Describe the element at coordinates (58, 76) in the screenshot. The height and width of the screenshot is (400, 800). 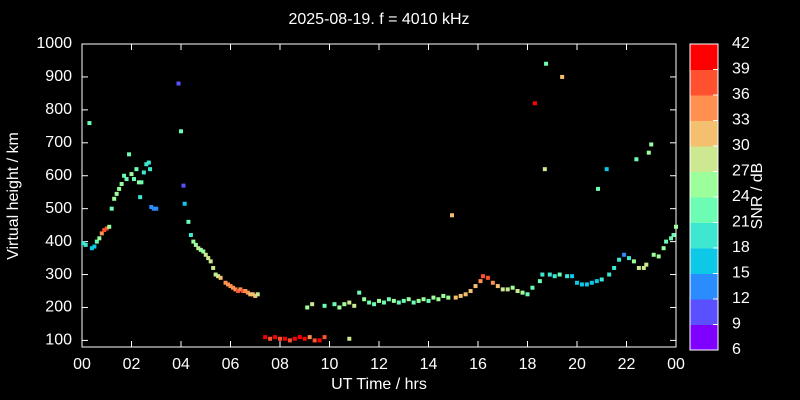
I see `y-tick-label: 900` at that location.